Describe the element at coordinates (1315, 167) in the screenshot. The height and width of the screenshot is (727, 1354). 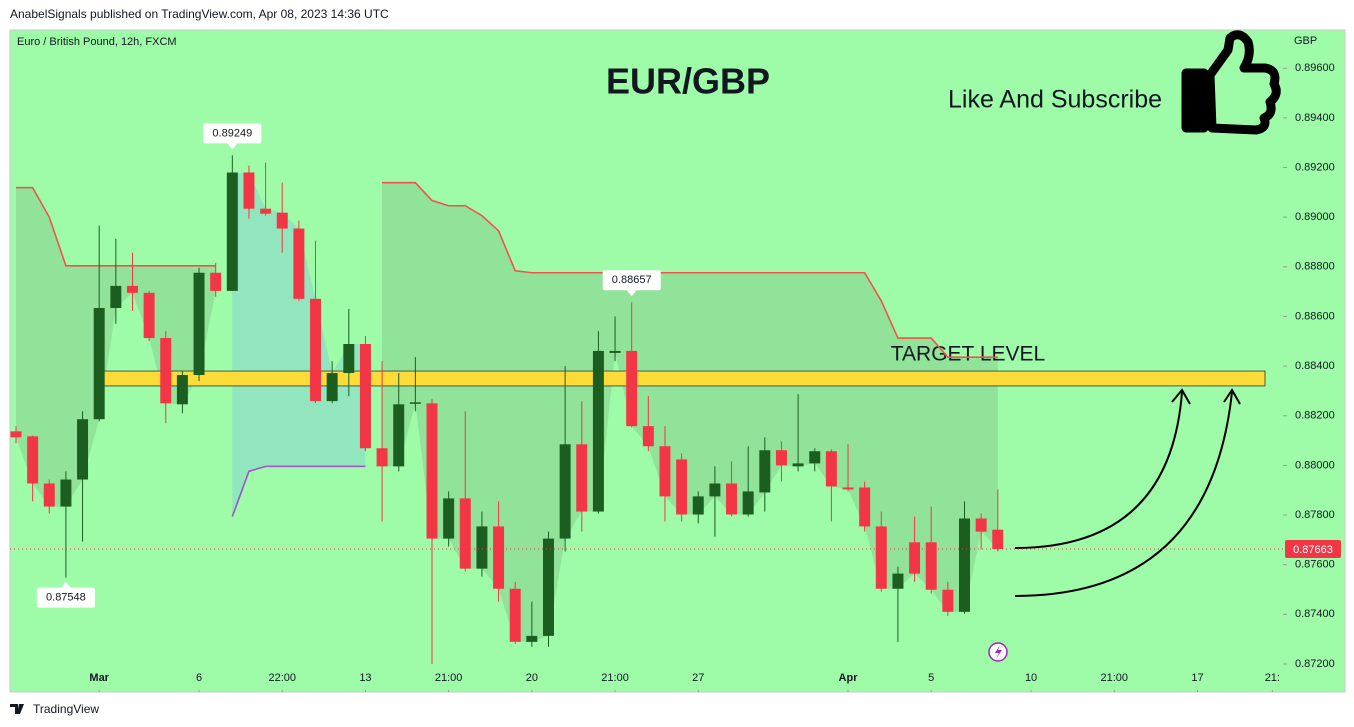
I see `y-tick-label: 0.89200` at that location.